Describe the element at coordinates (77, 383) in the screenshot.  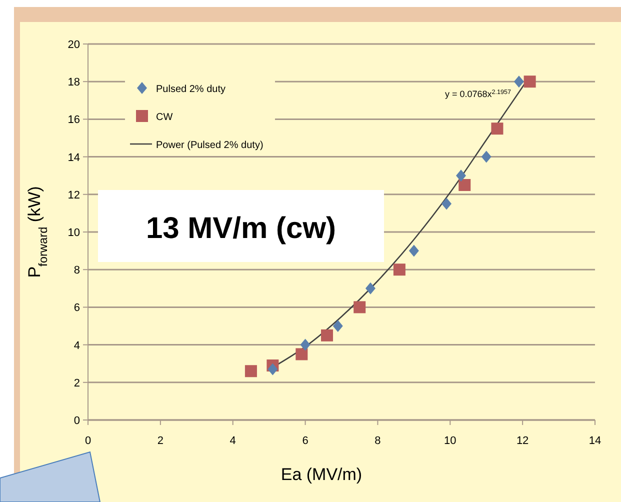
I see `y-tick-label: 2` at that location.